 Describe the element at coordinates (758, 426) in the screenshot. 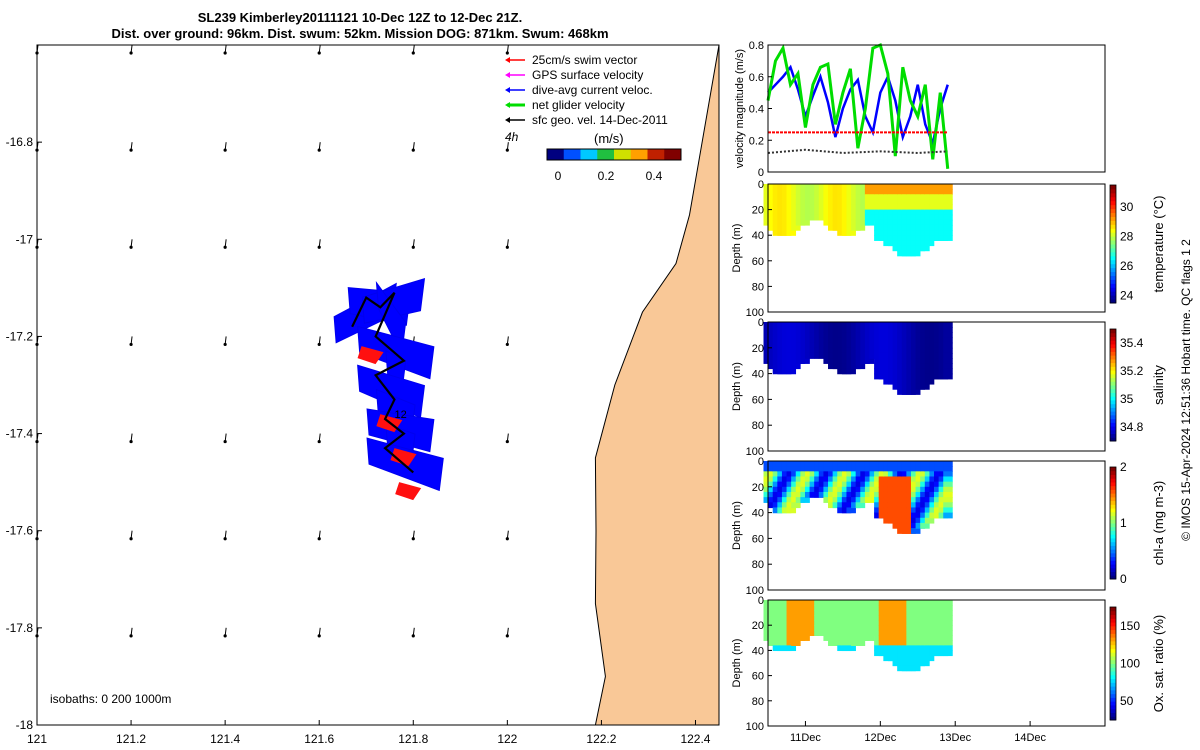

I see `section-y-tick-label: 80` at that location.